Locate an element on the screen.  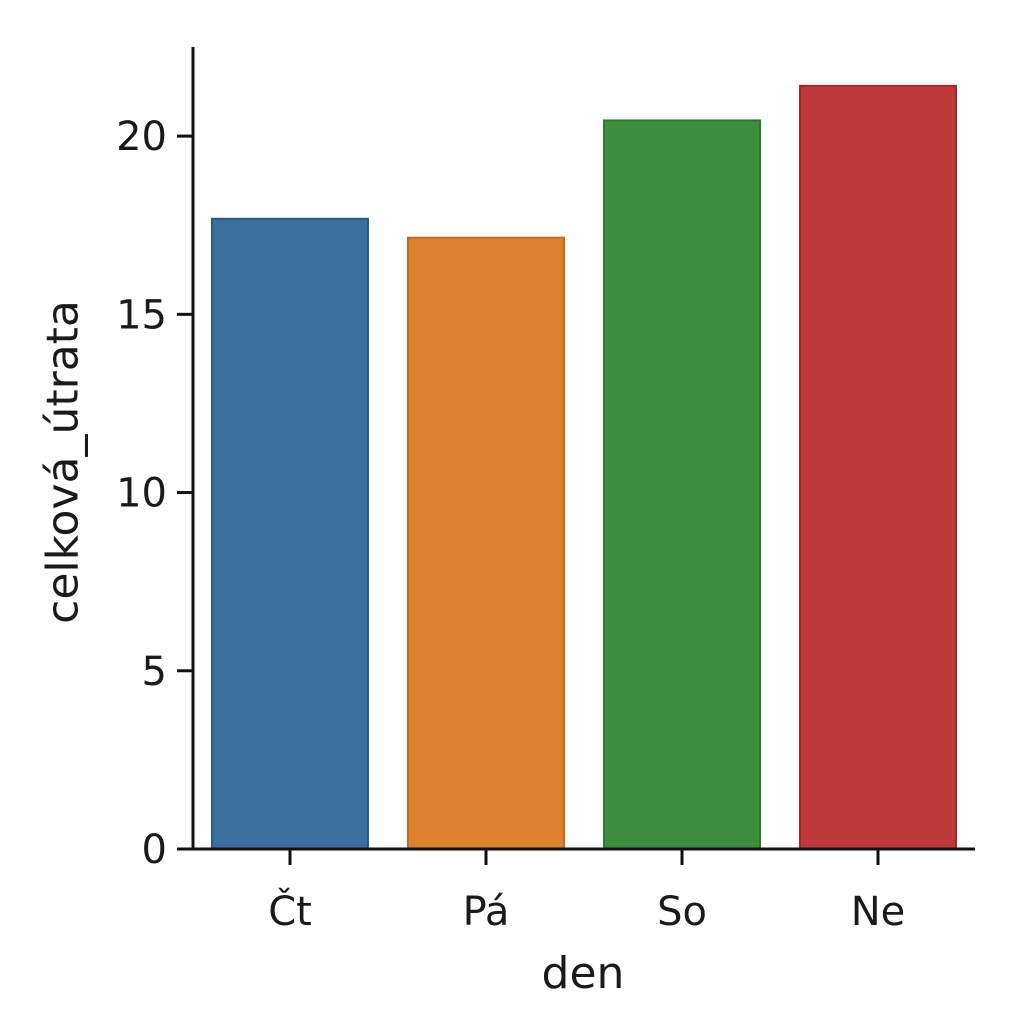
x-axis-ticks: Čt Pá So Ne is located at coordinates (586, 892).